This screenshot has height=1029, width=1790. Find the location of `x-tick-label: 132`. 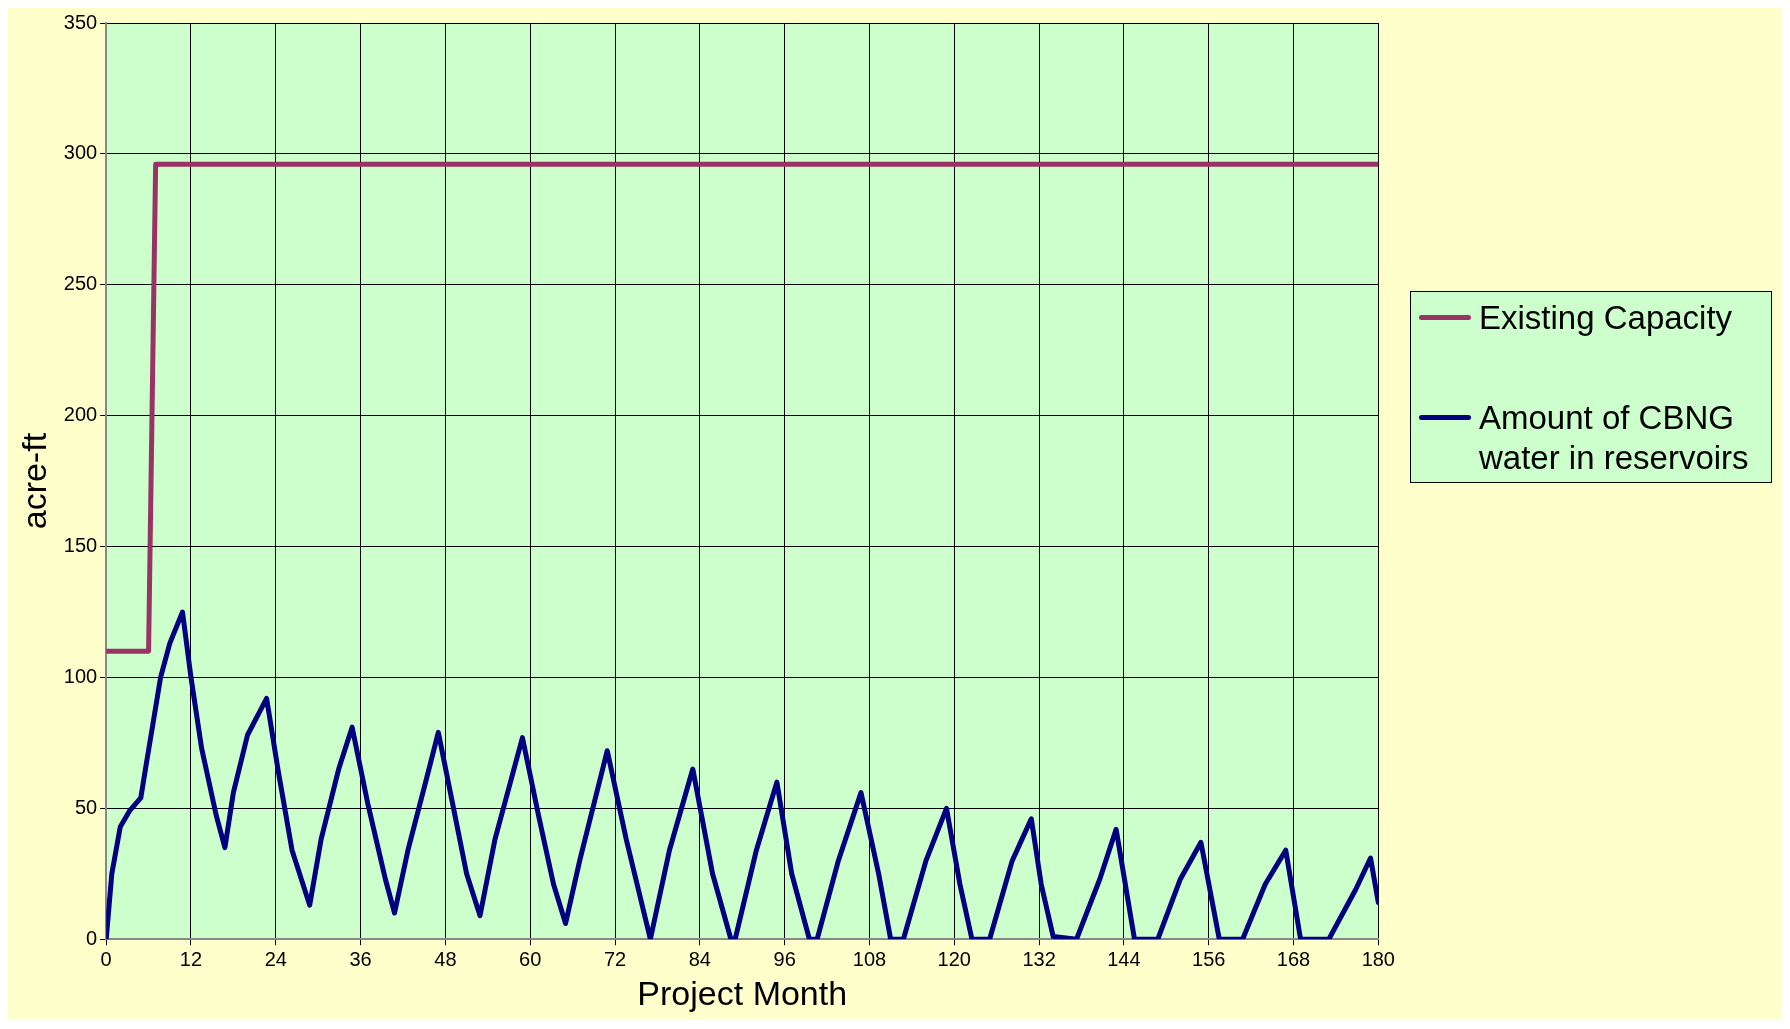

x-tick-label: 132 is located at coordinates (1039, 958).